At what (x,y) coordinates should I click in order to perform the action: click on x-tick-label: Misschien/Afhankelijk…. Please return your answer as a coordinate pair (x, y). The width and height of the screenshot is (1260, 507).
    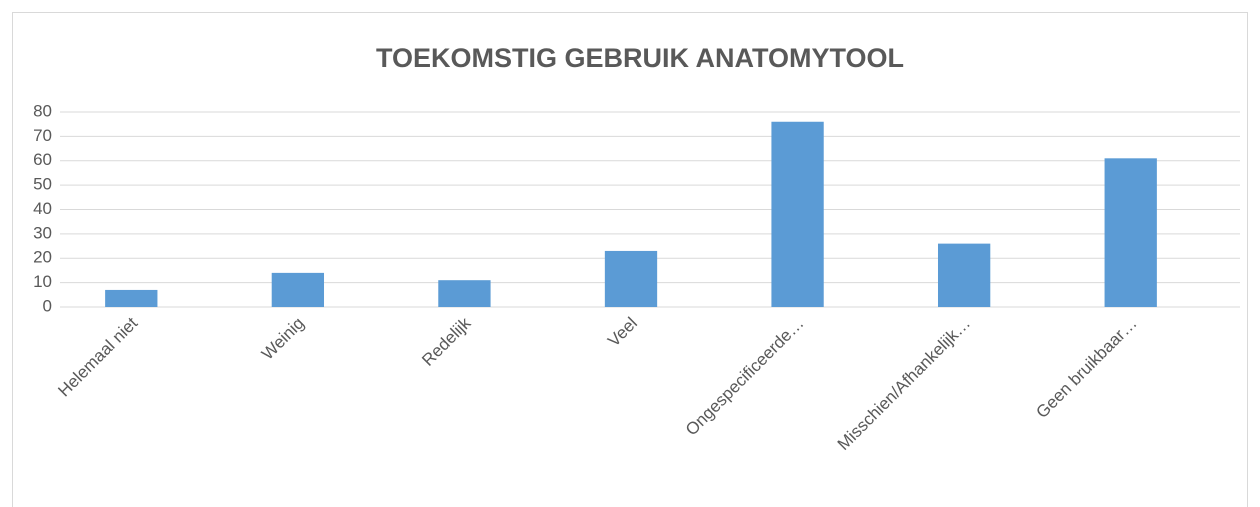
    Looking at the image, I should click on (904, 384).